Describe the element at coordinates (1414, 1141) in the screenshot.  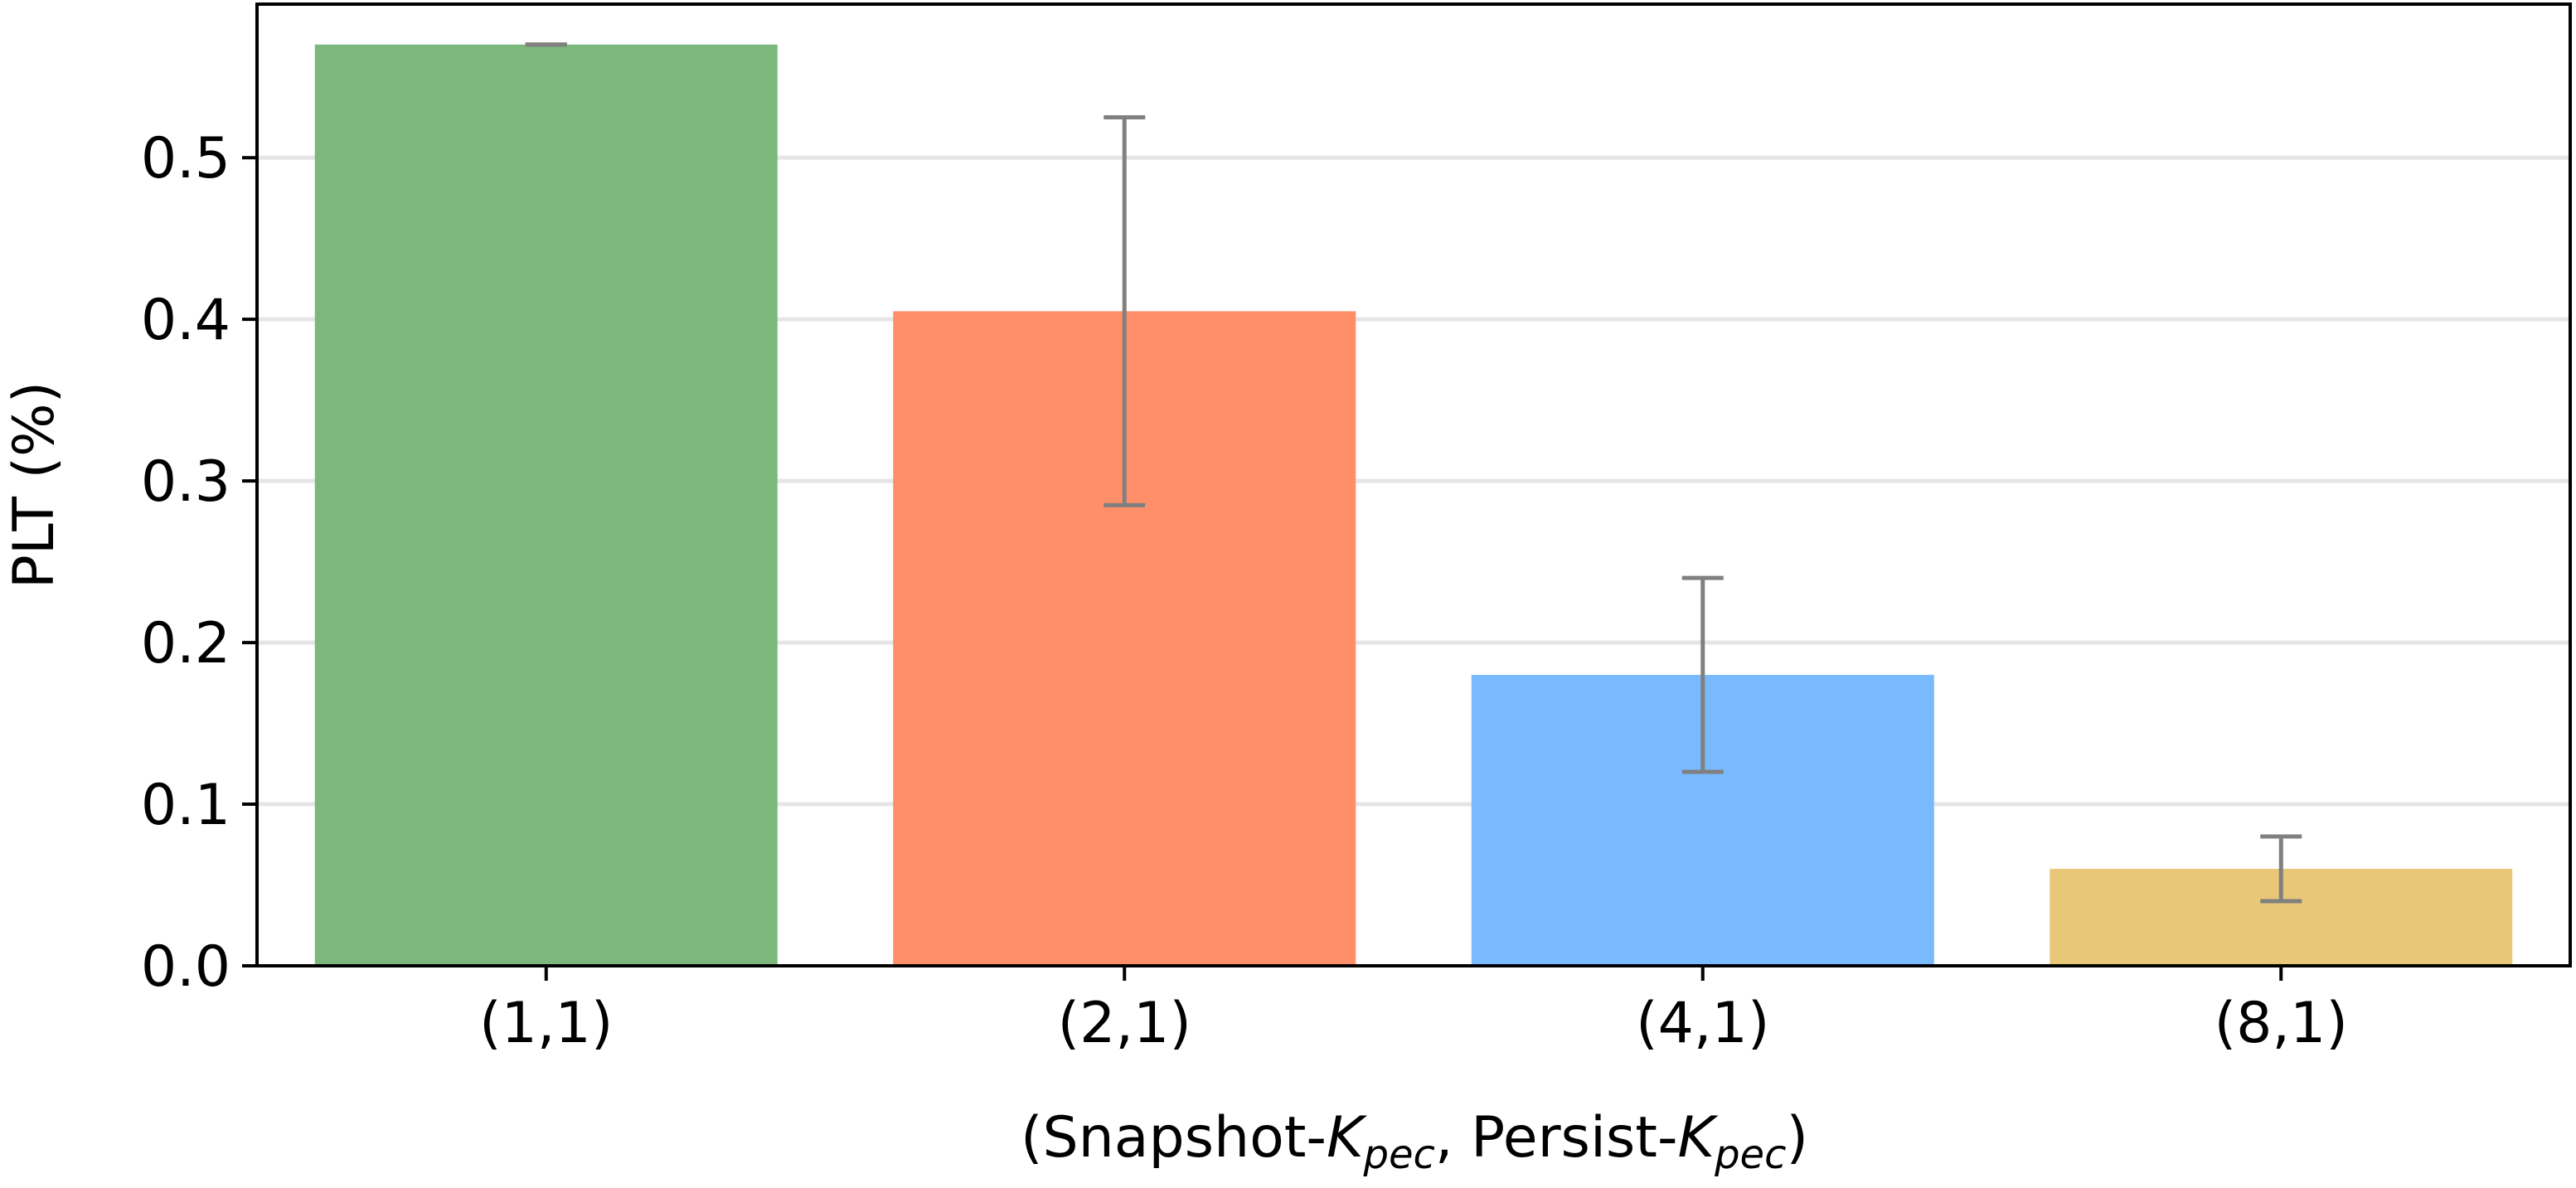
I see `x-axis-label: (Snapshot-Kpec, Persist-Kpec)` at that location.